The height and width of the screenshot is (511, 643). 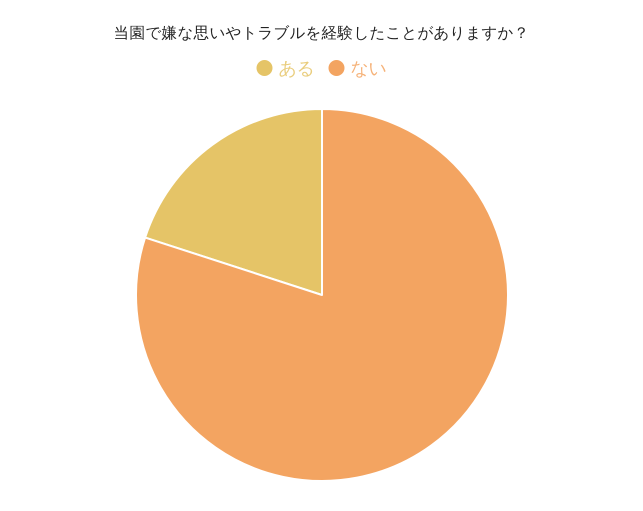 I want to click on legend-label: ない, so click(x=368, y=69).